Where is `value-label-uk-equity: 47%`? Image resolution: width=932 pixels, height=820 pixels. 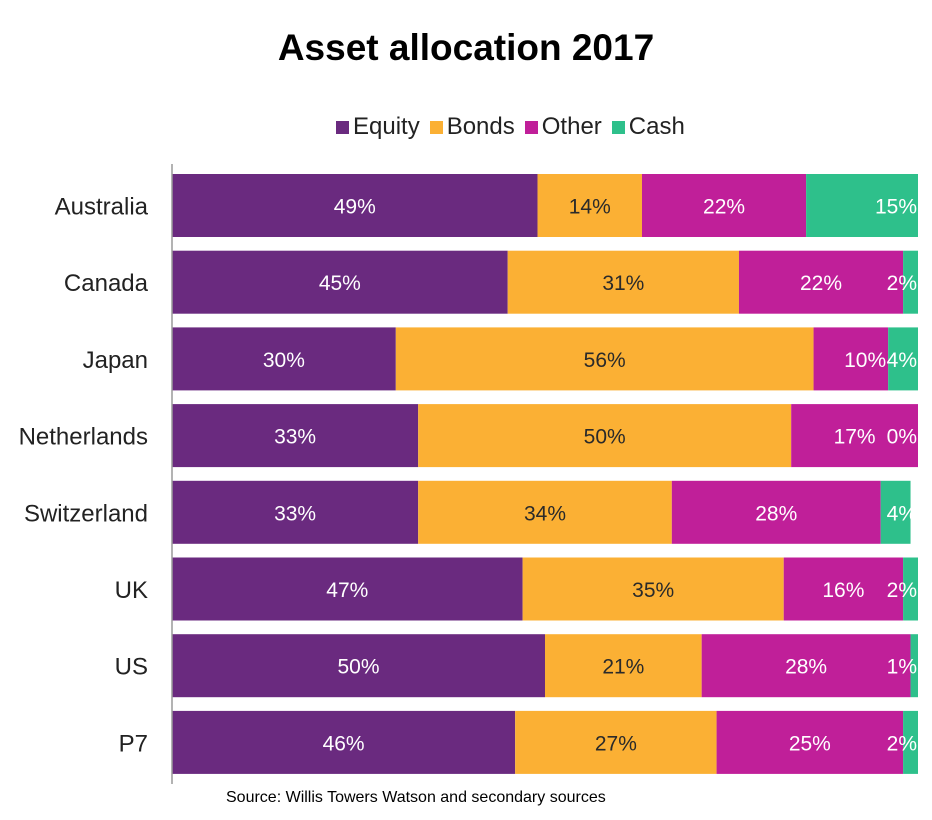 value-label-uk-equity: 47% is located at coordinates (347, 590).